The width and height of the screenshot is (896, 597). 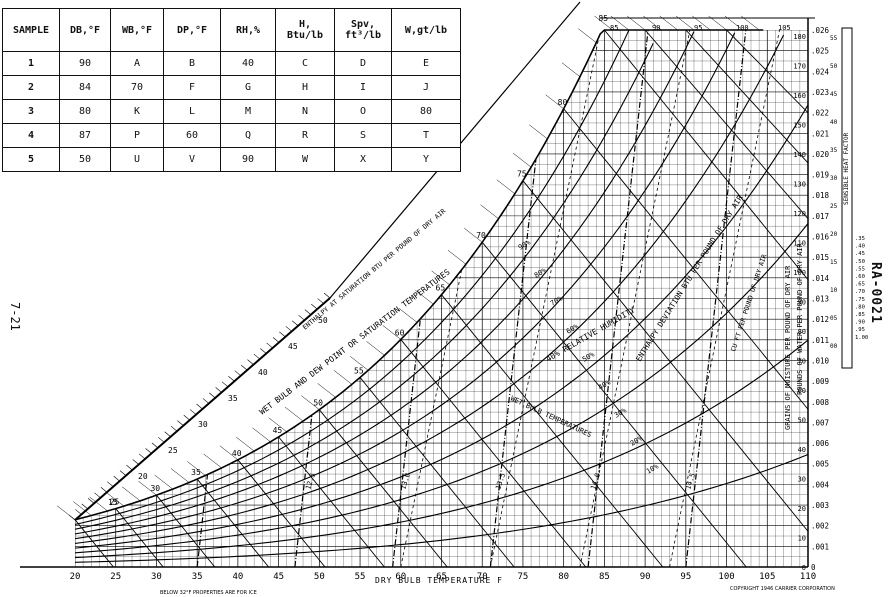 What do you see at coordinates (860, 239) in the screenshot?
I see `shf-scale-label: .35` at bounding box center [860, 239].